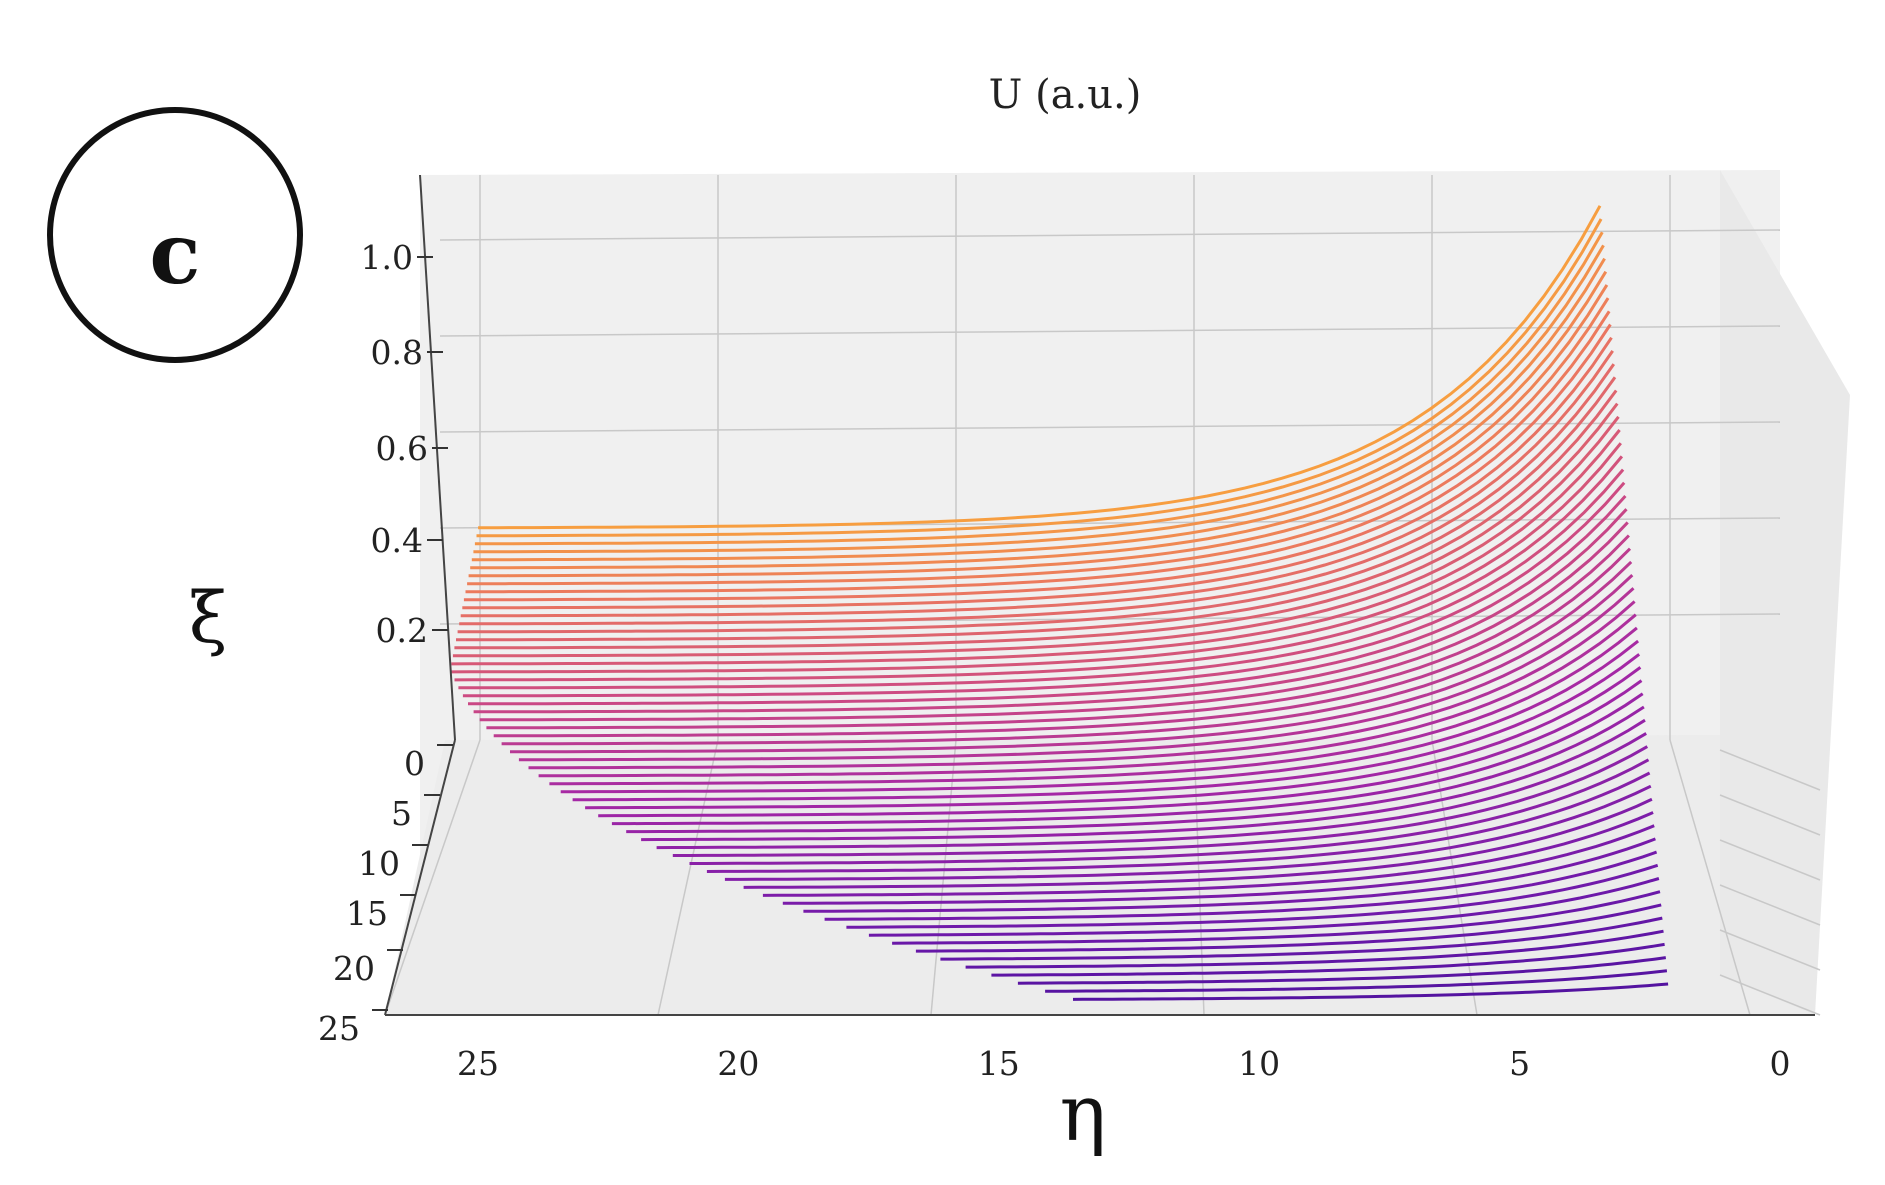 This screenshot has height=1185, width=1885. I want to click on y-axis-label: ξ, so click(208, 618).